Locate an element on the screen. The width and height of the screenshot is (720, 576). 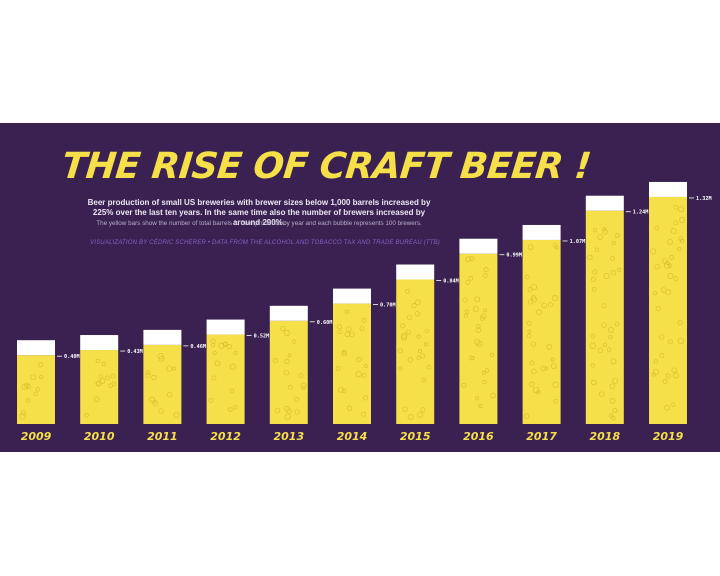
year-label-2012: 2012 is located at coordinates (225, 436).